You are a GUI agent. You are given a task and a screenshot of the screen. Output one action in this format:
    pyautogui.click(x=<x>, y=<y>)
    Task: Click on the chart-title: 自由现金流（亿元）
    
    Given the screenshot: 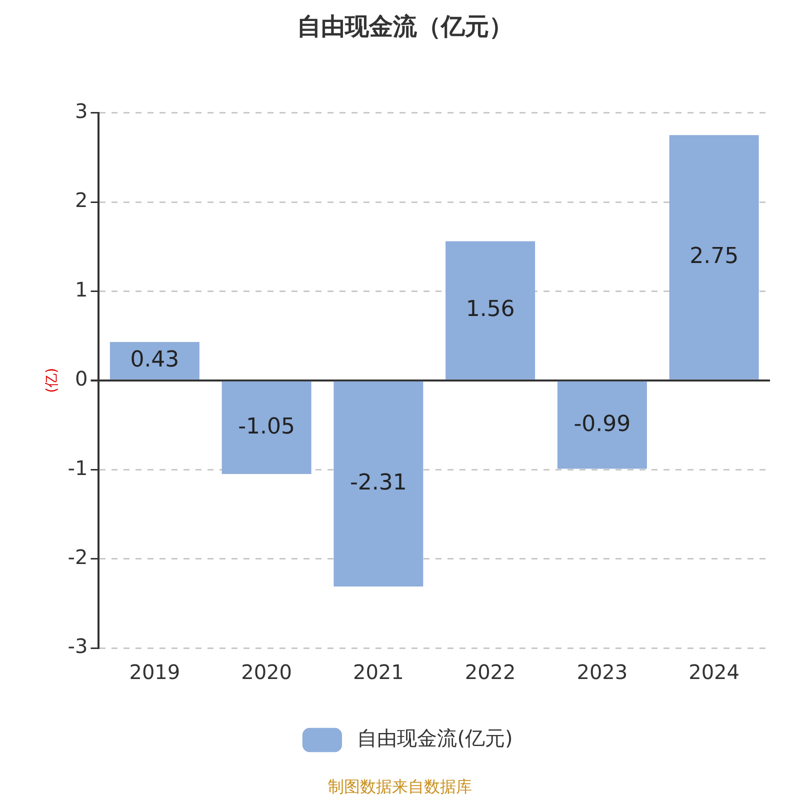 What is the action you would take?
    pyautogui.click(x=405, y=26)
    